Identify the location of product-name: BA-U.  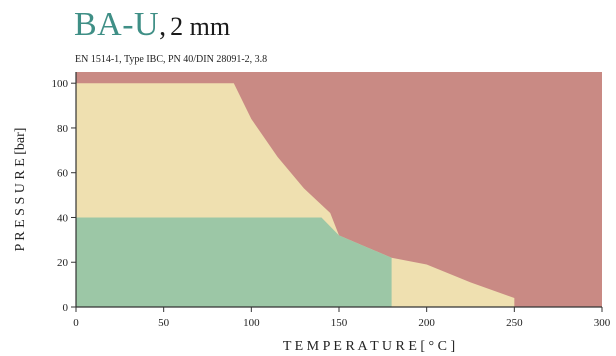
(117, 24).